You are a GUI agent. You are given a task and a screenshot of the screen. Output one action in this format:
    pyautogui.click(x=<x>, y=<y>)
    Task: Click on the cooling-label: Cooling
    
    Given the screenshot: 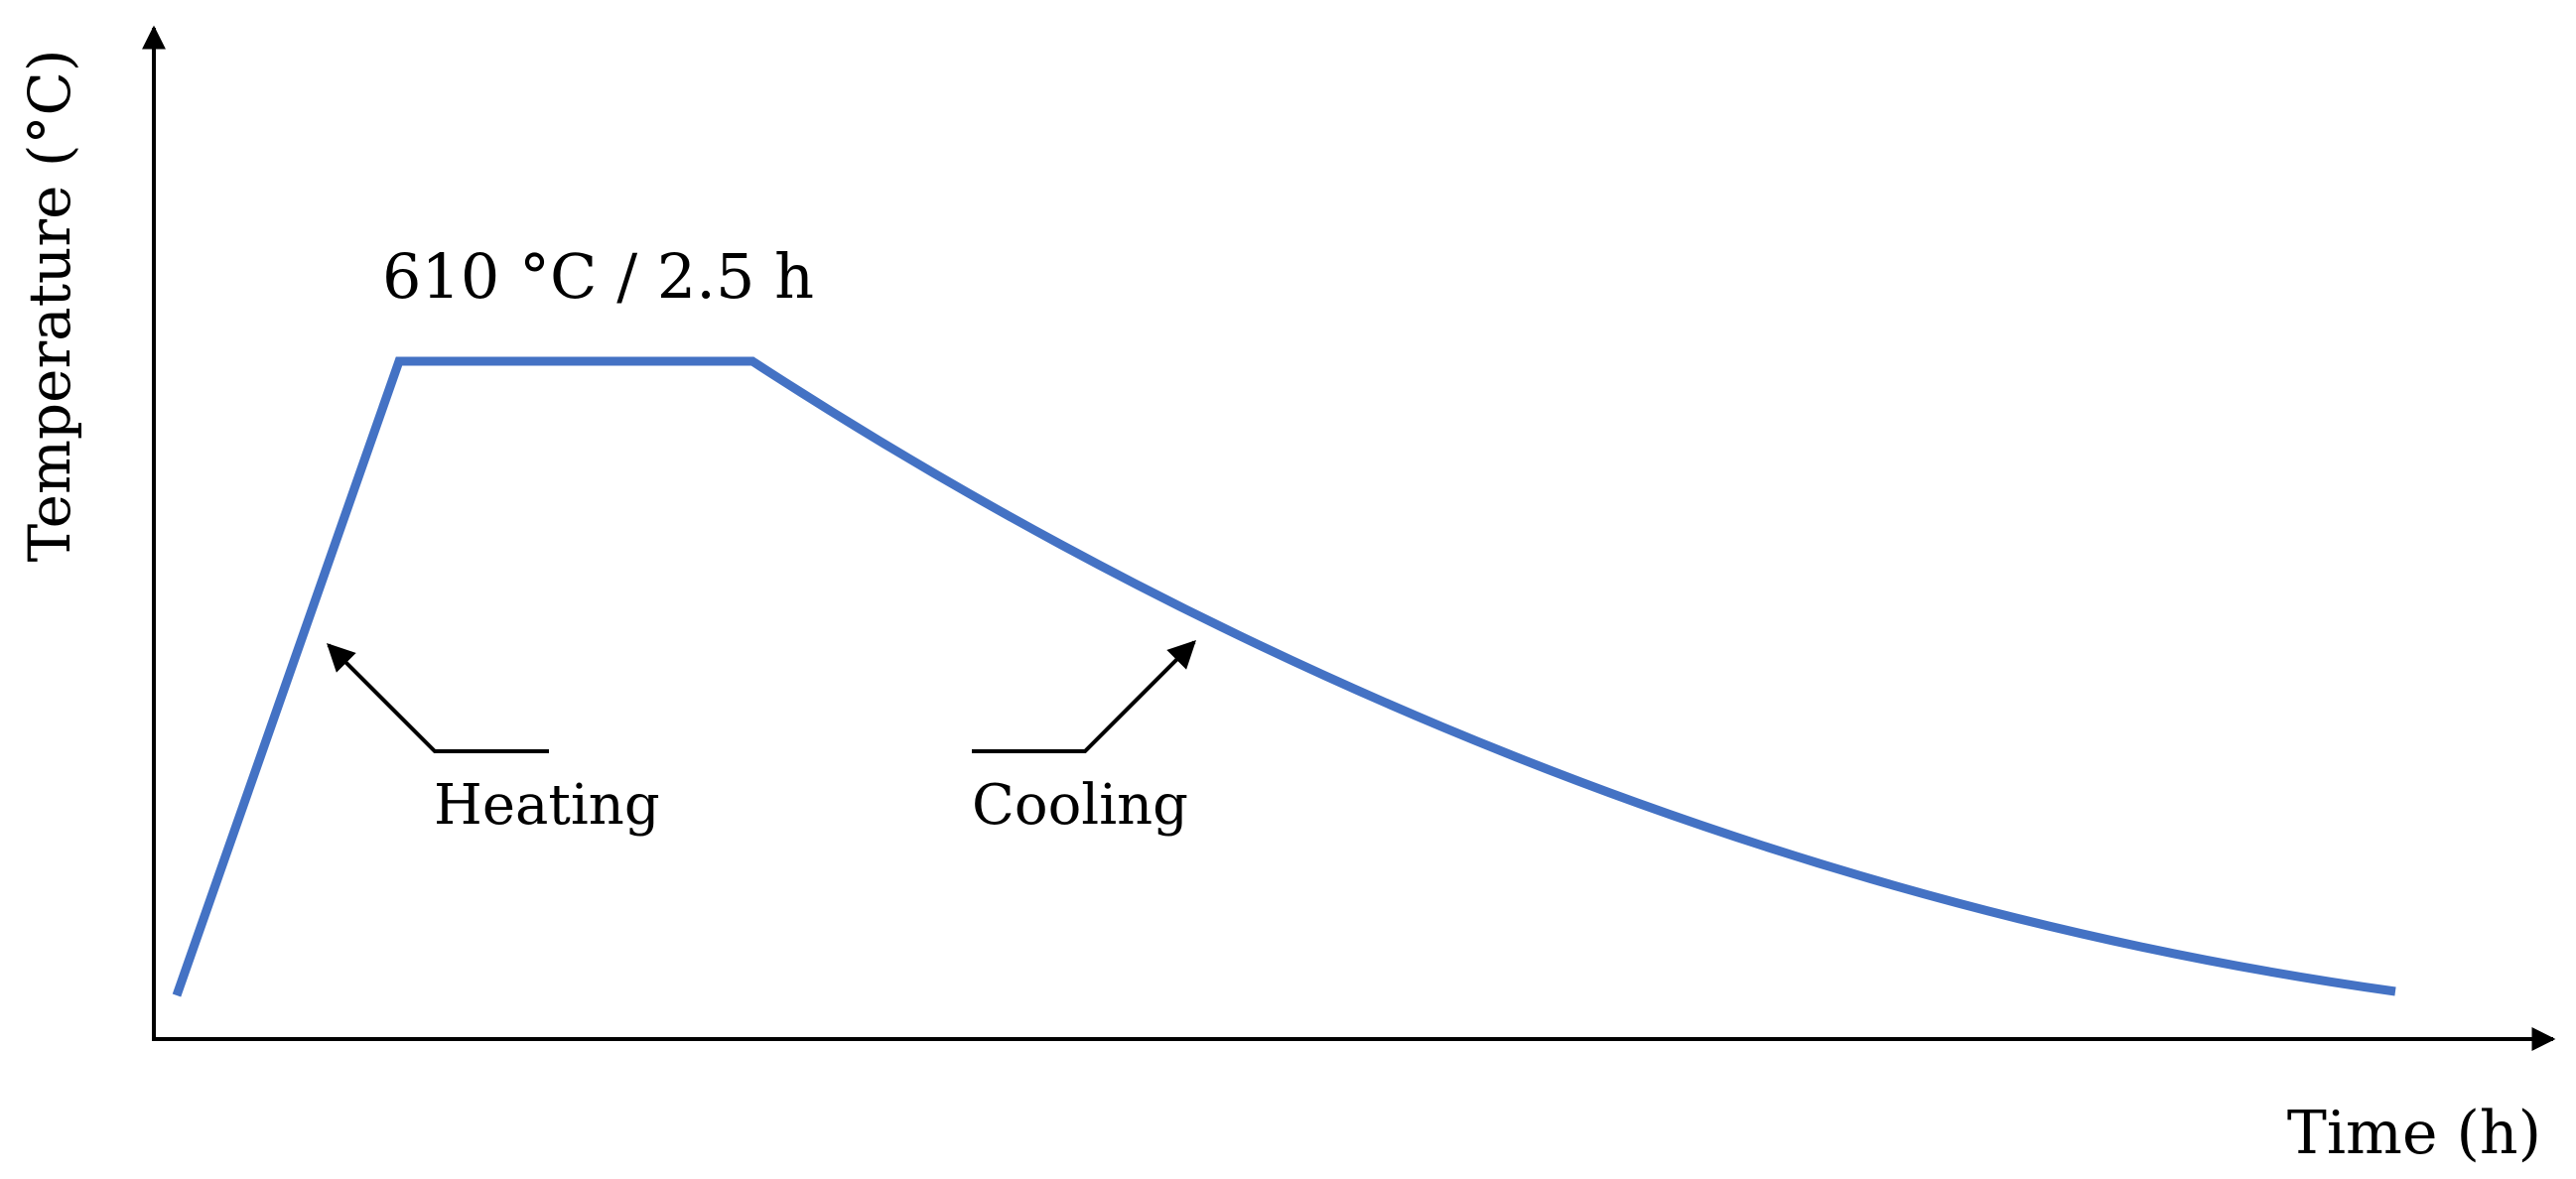 What is the action you would take?
    pyautogui.click(x=1080, y=805)
    